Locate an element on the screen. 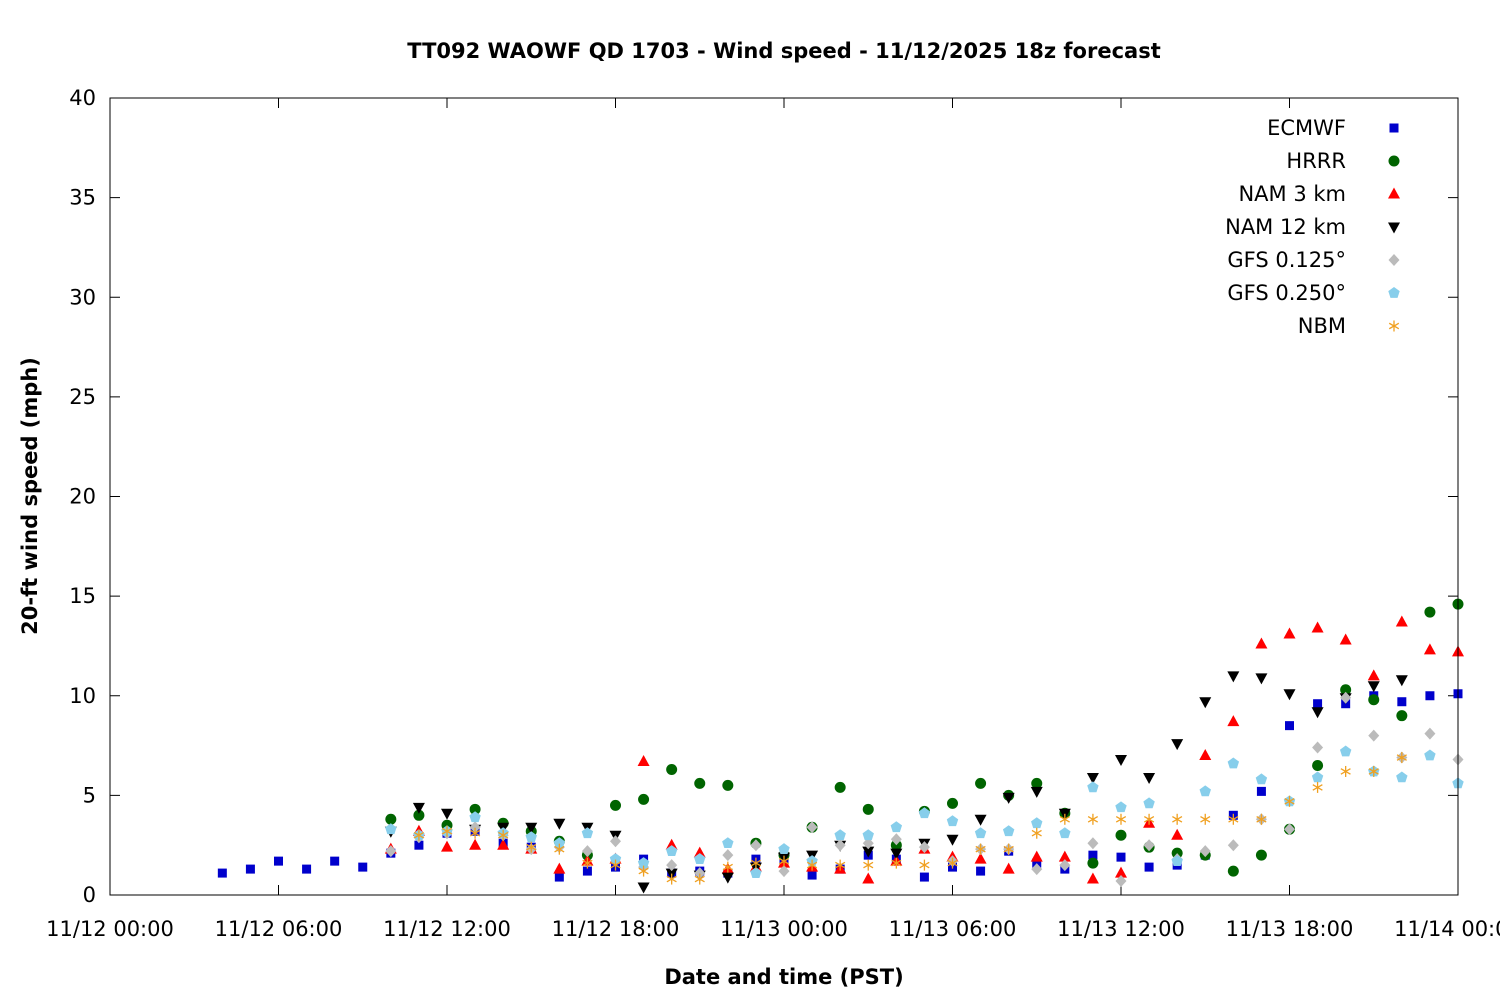 This screenshot has width=1500, height=1000. y-tick-label: 40 is located at coordinates (82, 98).